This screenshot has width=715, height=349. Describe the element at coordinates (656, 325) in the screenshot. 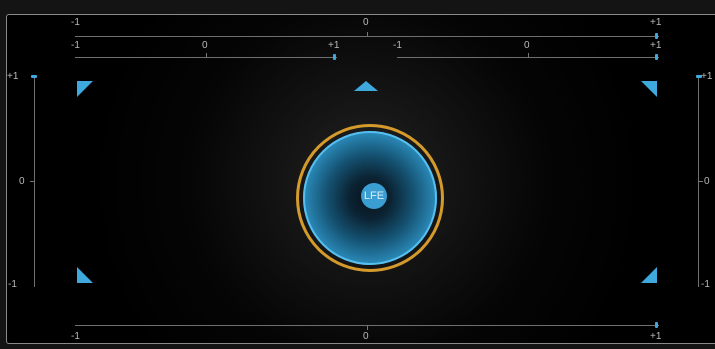

I see `bottom-scale-handle` at that location.